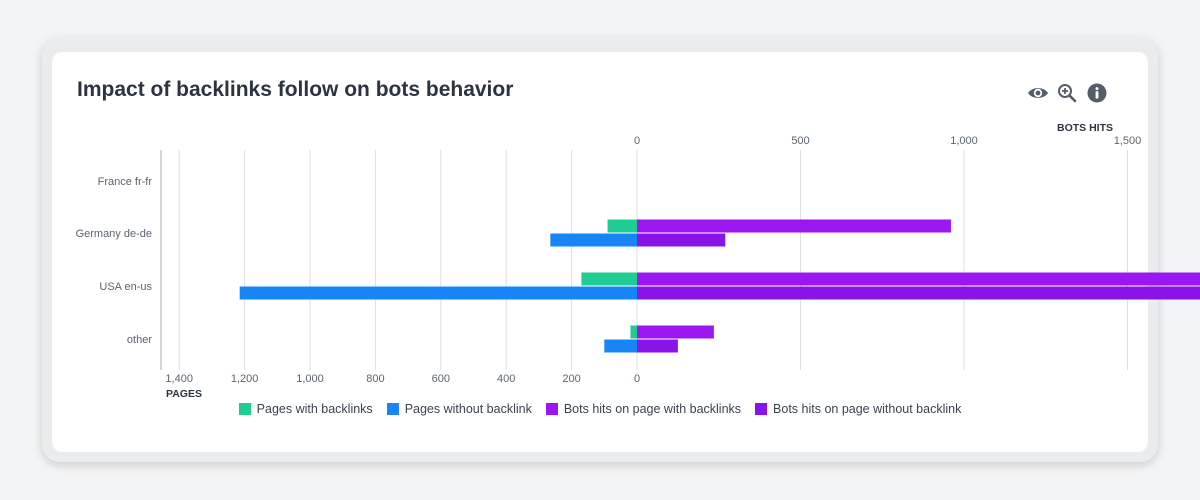  What do you see at coordinates (1067, 93) in the screenshot?
I see `zoom-in-icon` at bounding box center [1067, 93].